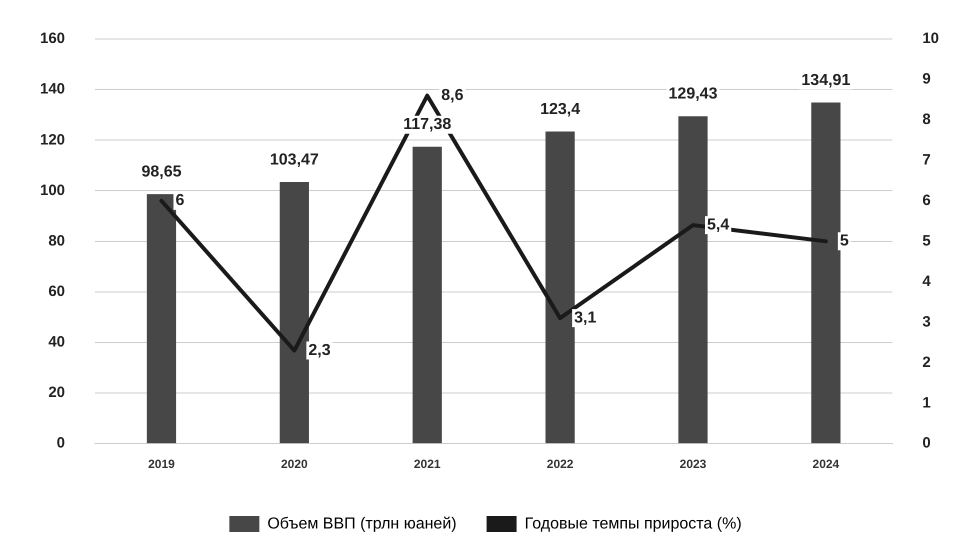 This screenshot has height=547, width=971. Describe the element at coordinates (931, 39) in the screenshot. I see `y2-tick-label: 10` at that location.